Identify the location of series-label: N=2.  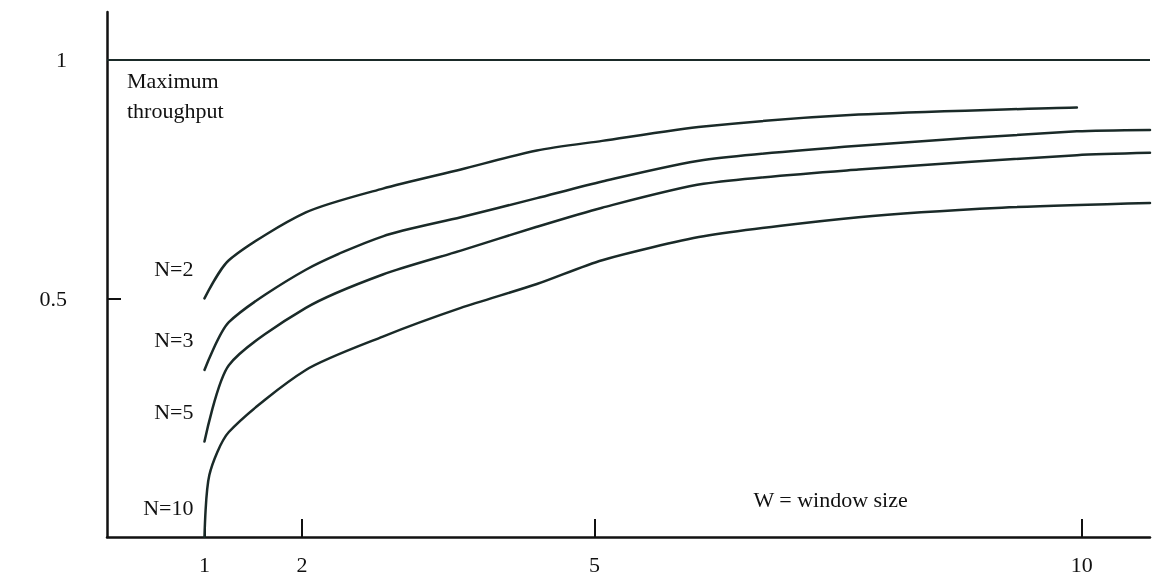
(174, 268).